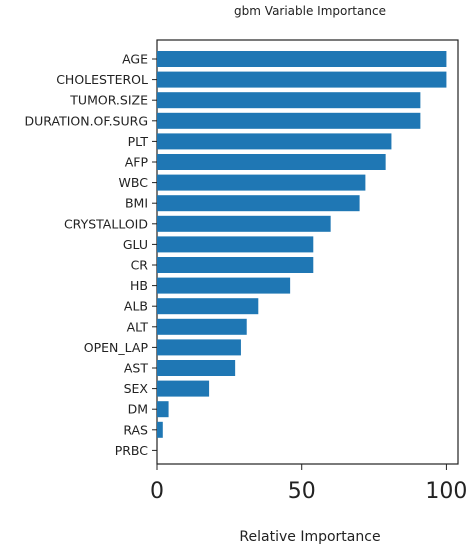  Describe the element at coordinates (138, 326) in the screenshot. I see `y-tick-label-alt: ALT` at that location.